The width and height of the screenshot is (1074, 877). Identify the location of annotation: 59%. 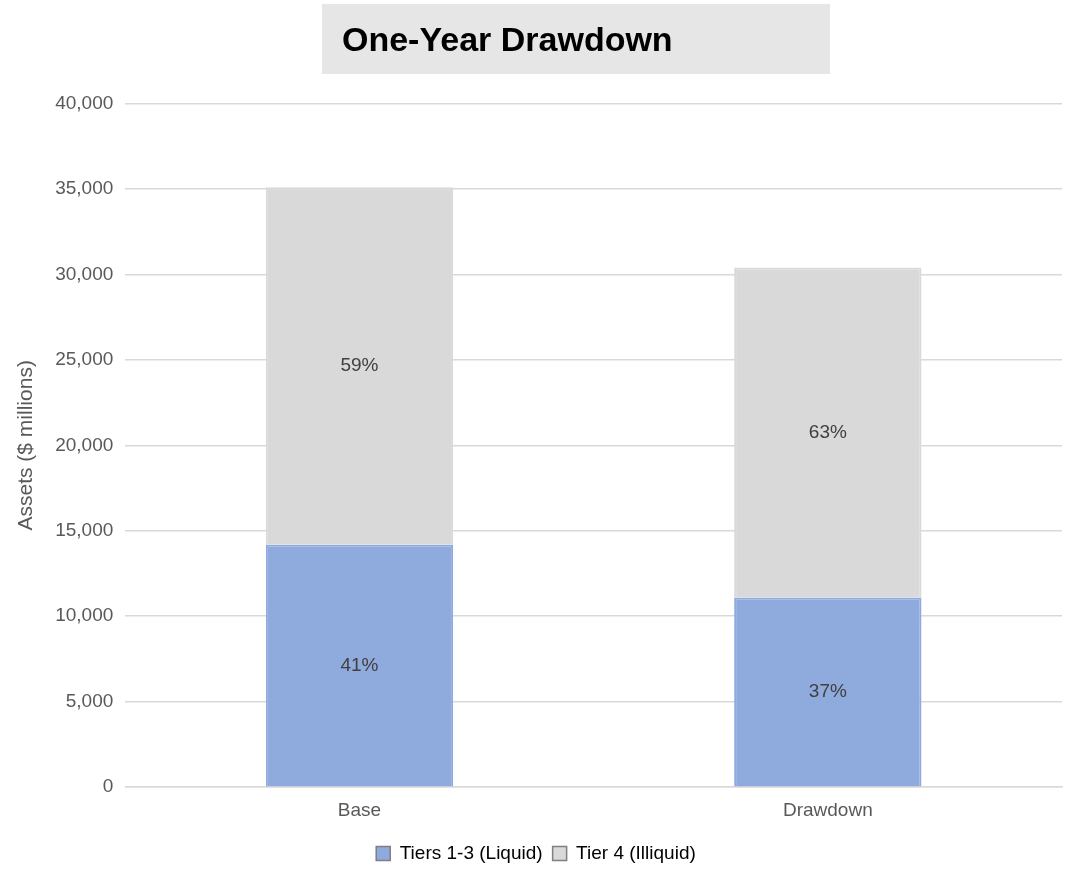
(359, 365).